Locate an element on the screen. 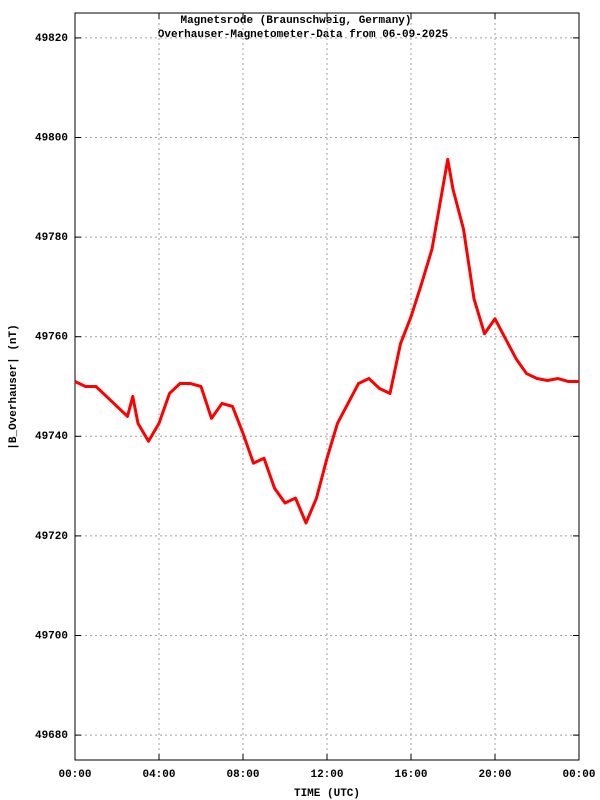  x-tick-label: 20:00 is located at coordinates (494, 775).